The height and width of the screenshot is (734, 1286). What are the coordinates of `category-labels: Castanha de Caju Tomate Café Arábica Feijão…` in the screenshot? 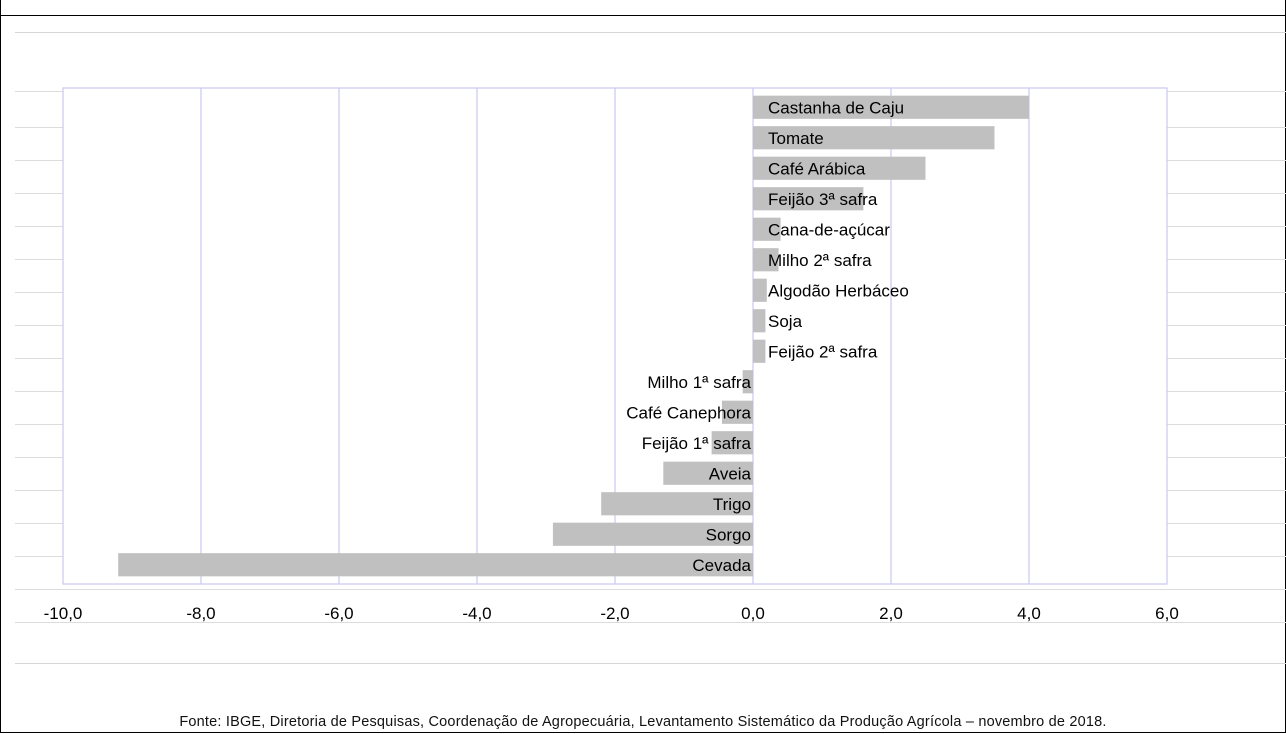 It's located at (767, 336).